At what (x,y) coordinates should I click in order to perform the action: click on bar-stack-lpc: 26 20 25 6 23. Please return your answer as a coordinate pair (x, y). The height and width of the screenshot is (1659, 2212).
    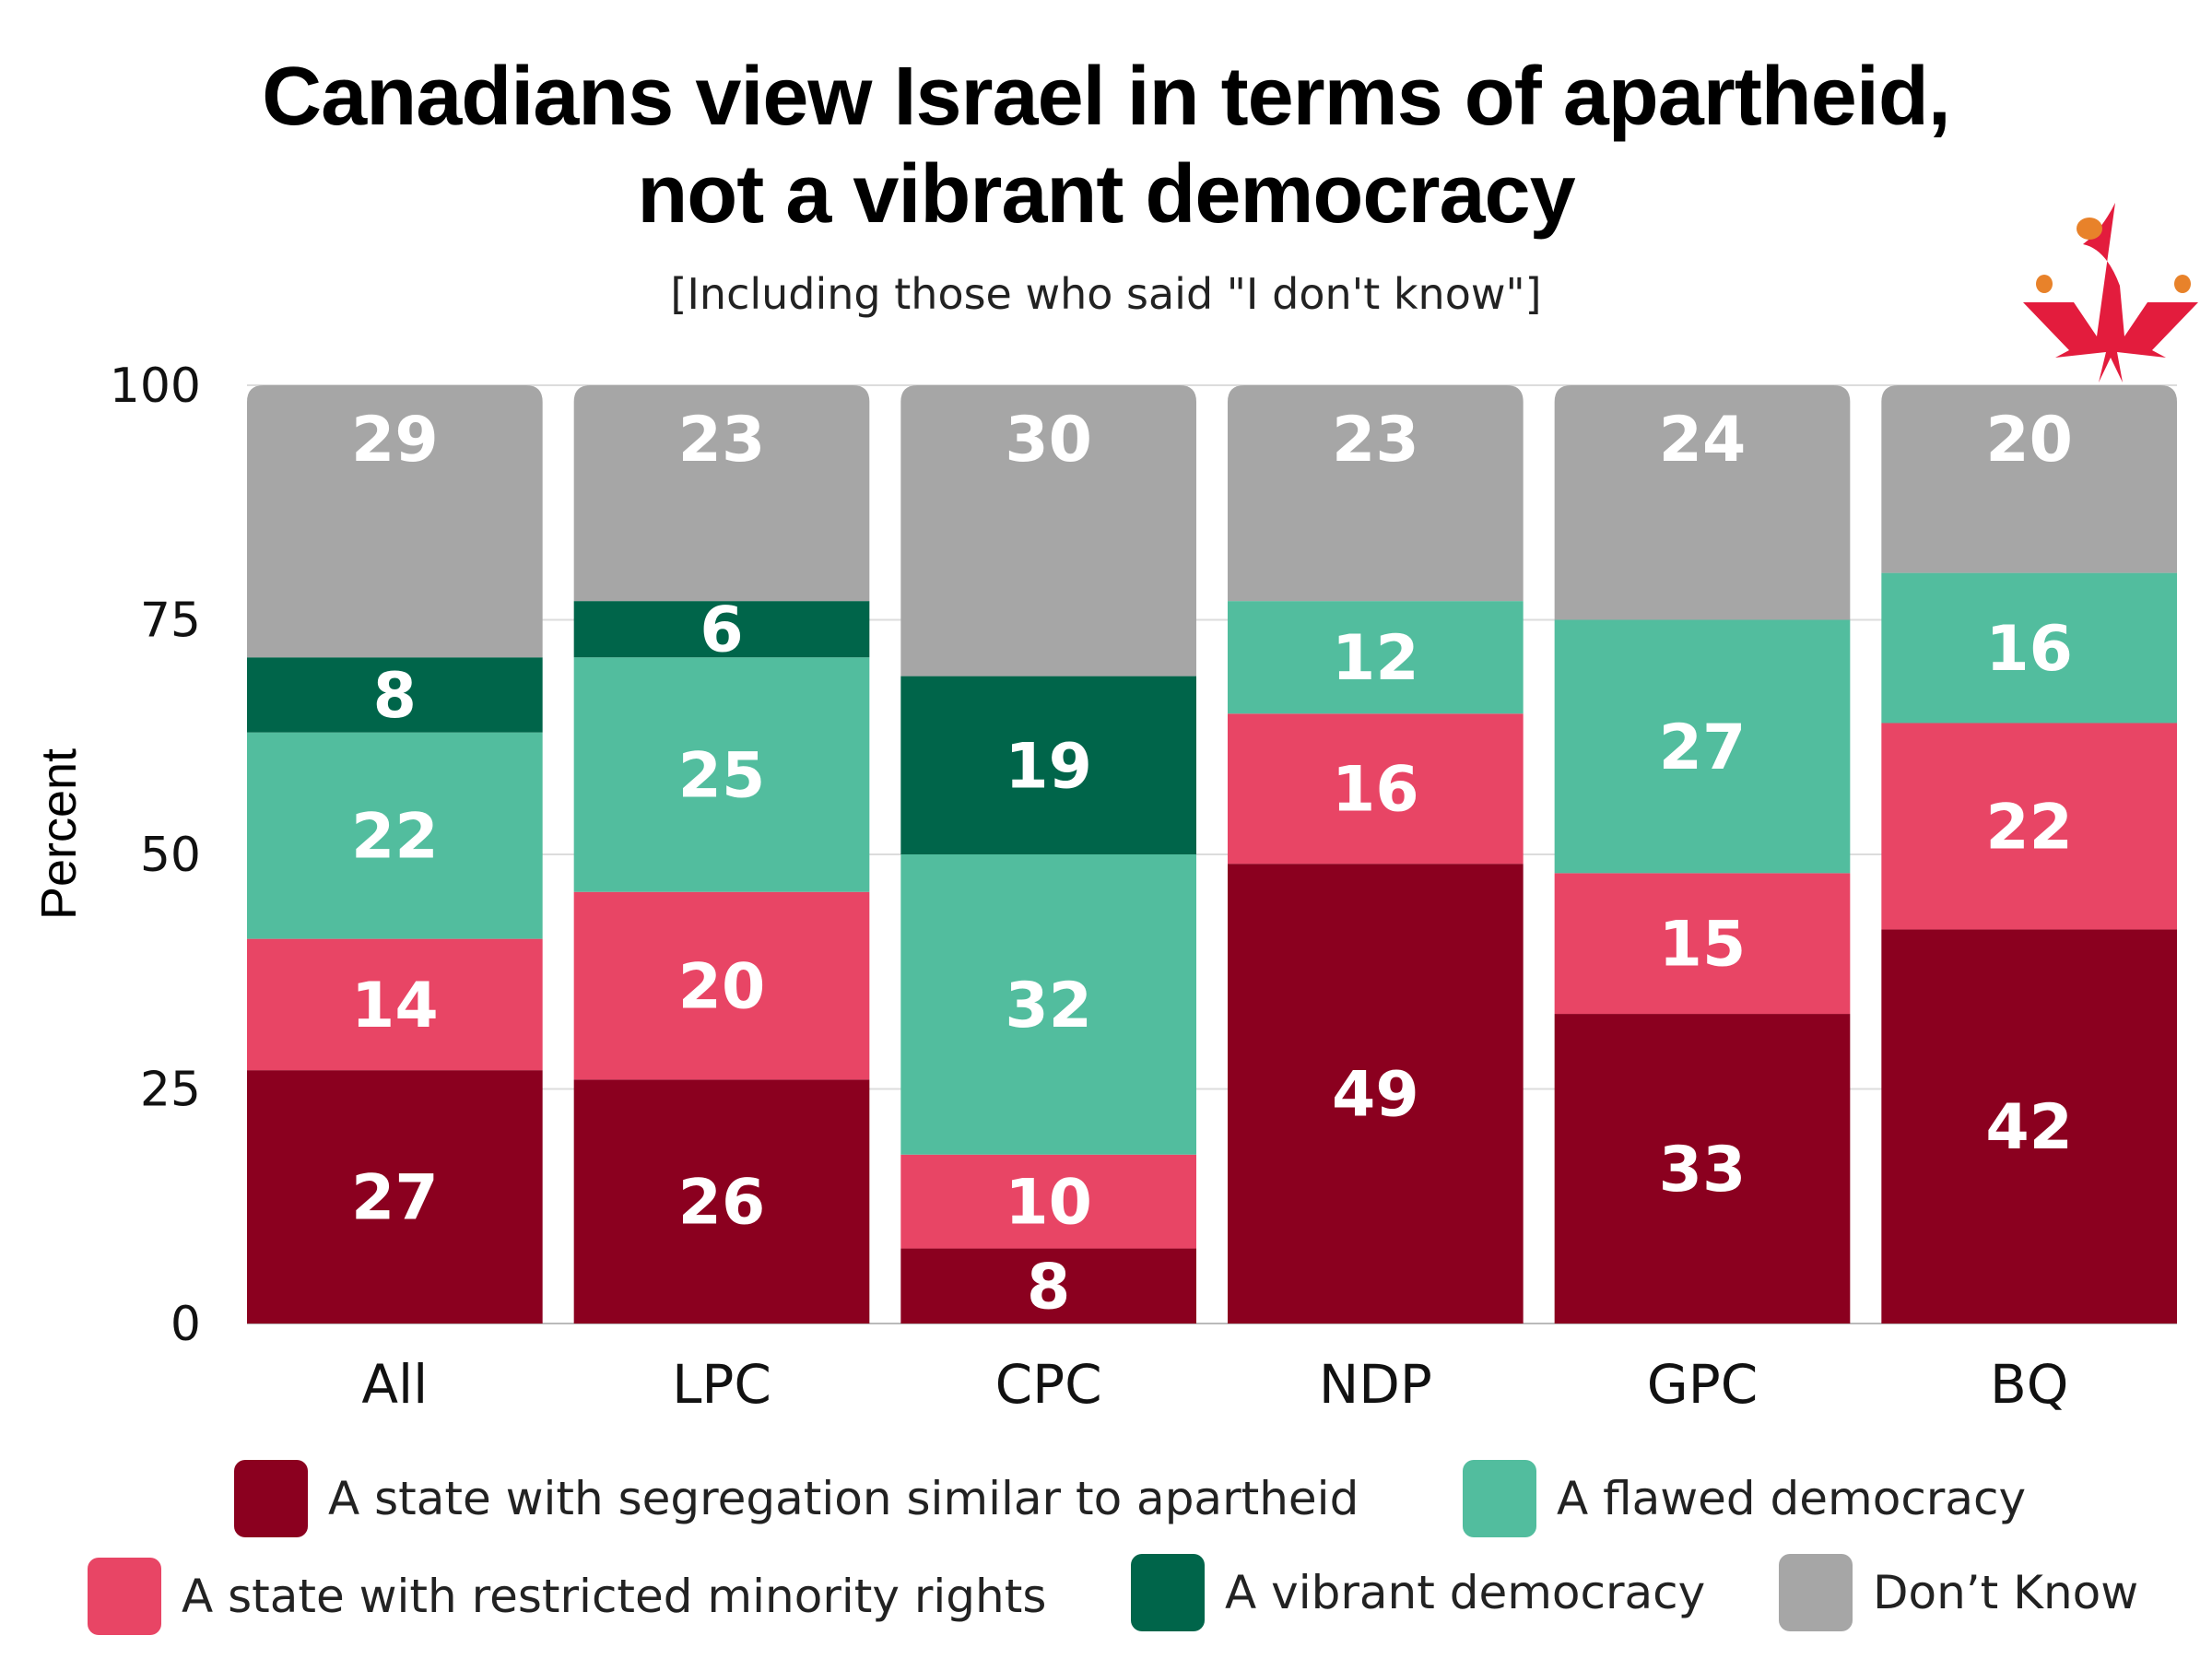
    Looking at the image, I should click on (721, 854).